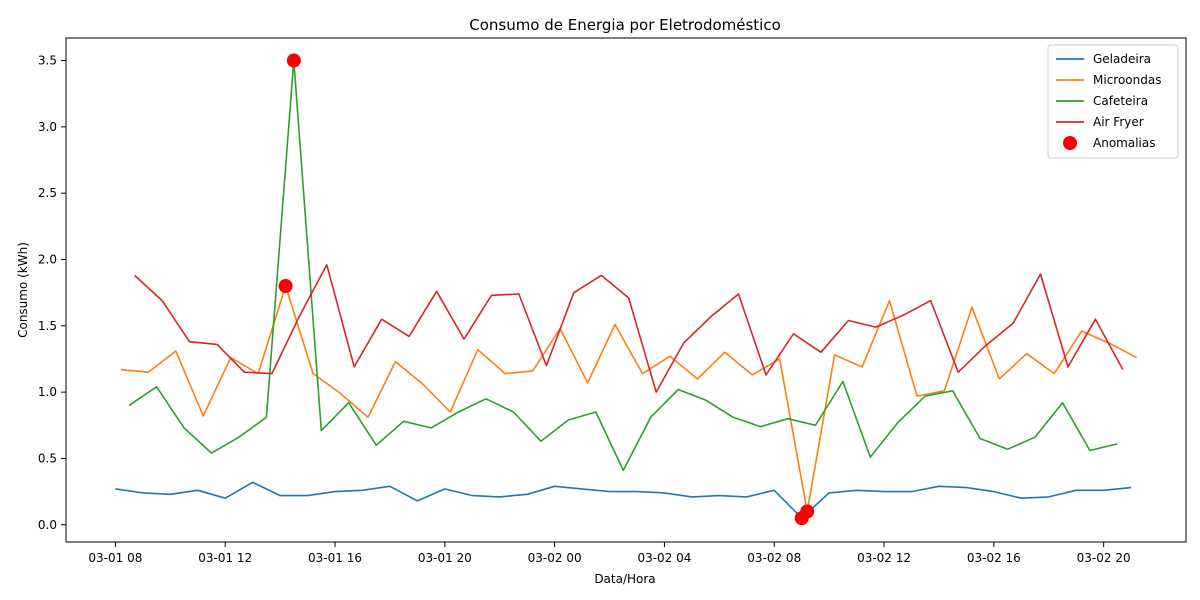  I want to click on x-tick-label: 03-01 08, so click(115, 558).